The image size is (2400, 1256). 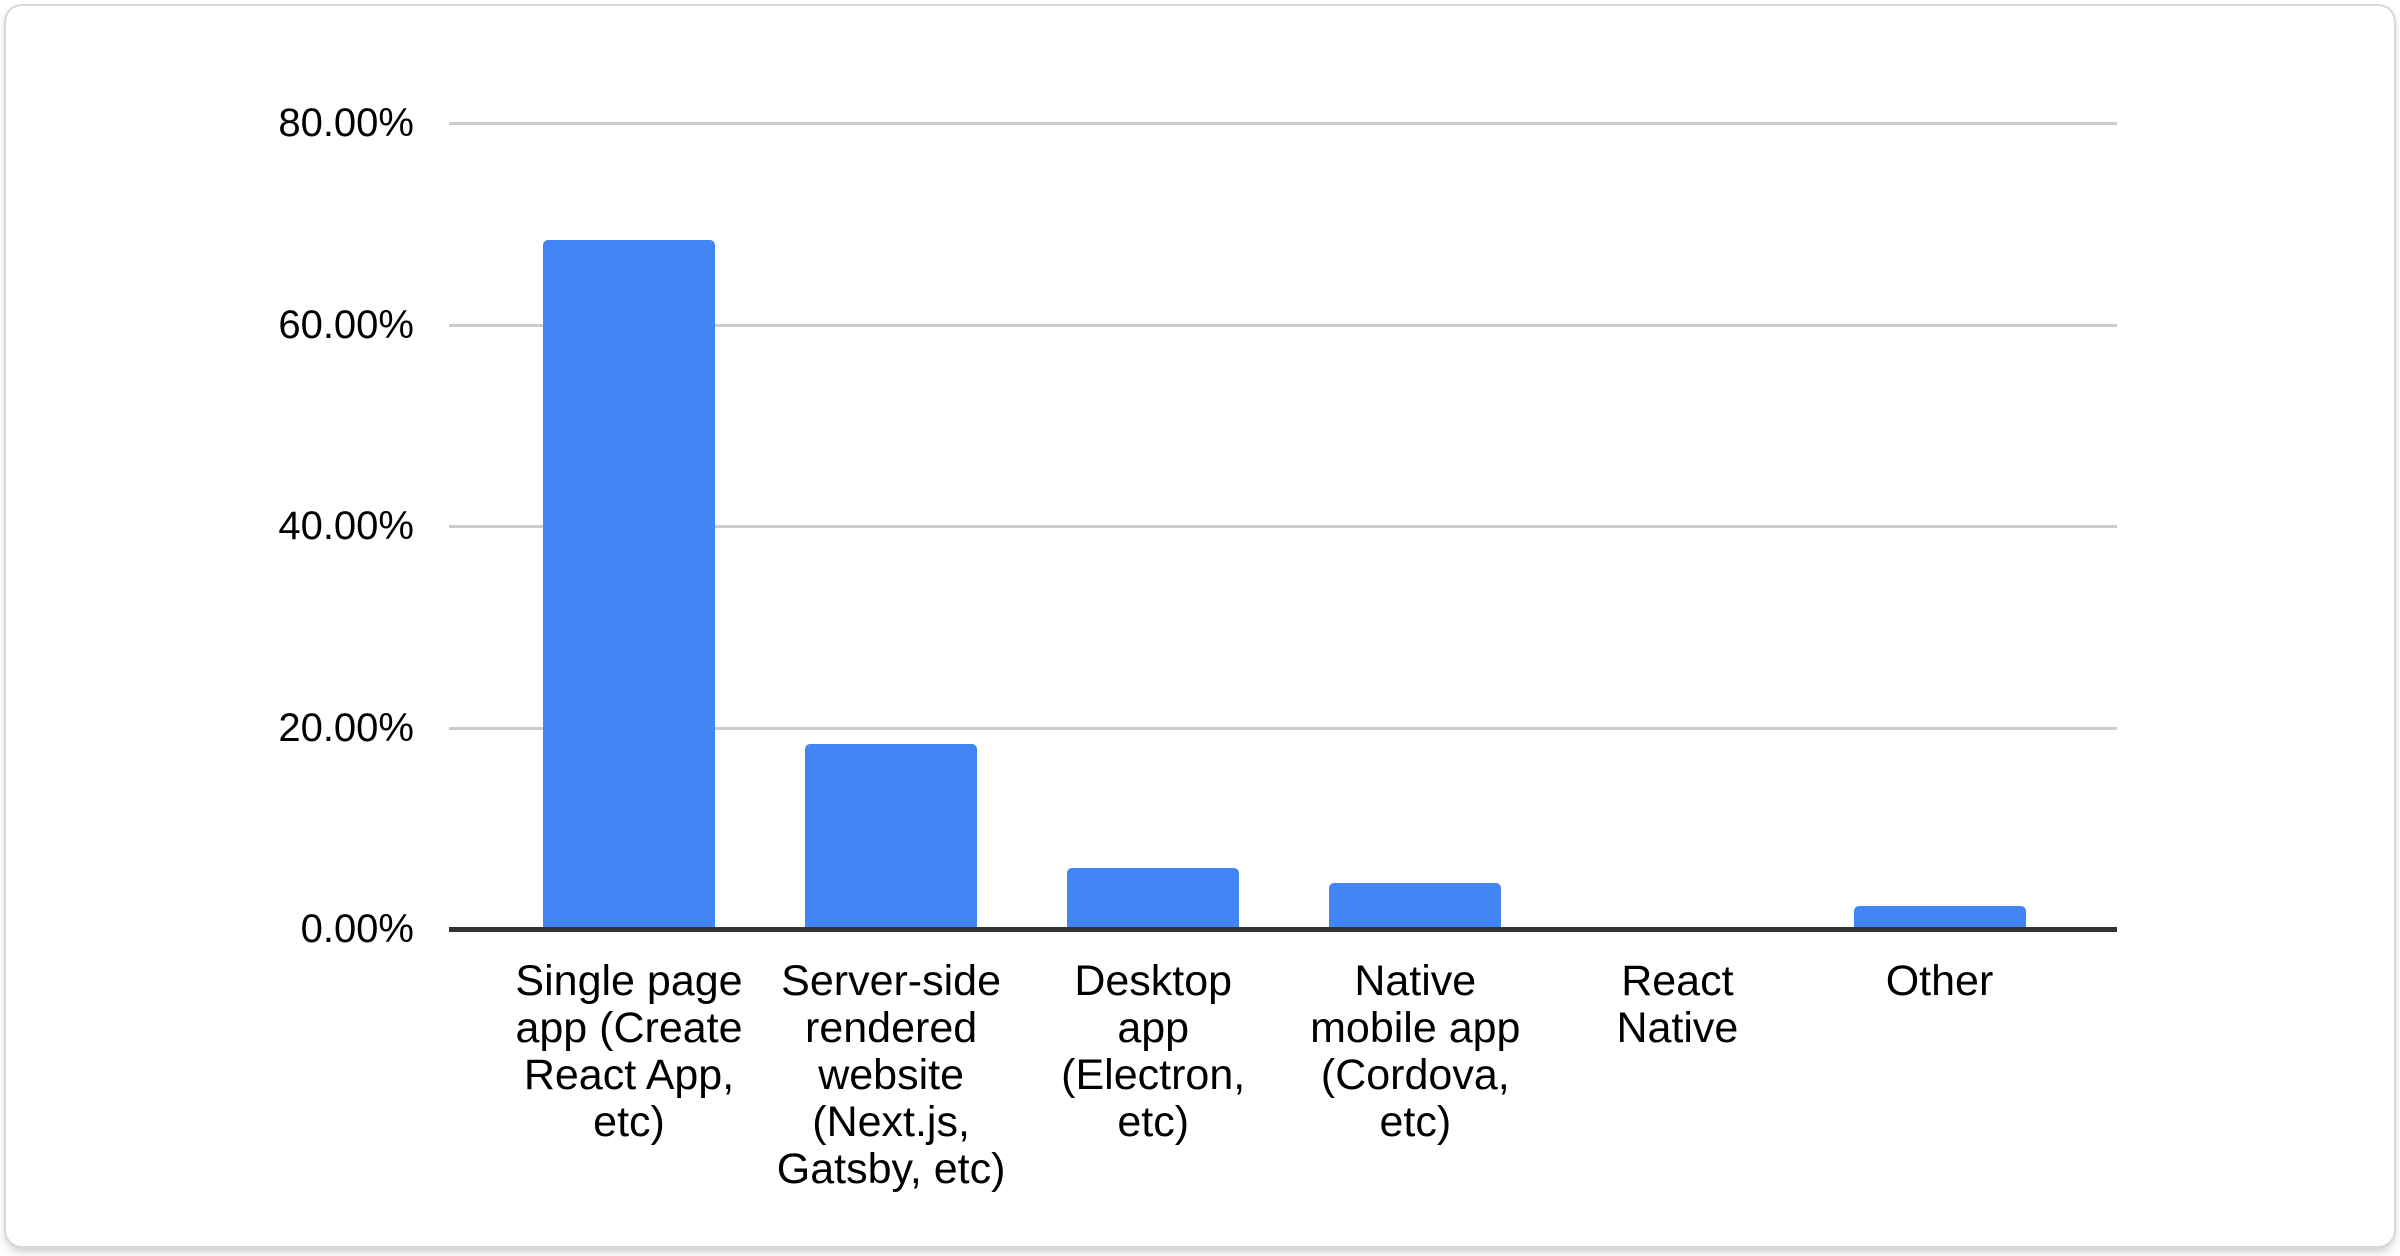 I want to click on y-tick-label: 60.00%, so click(x=346, y=324).